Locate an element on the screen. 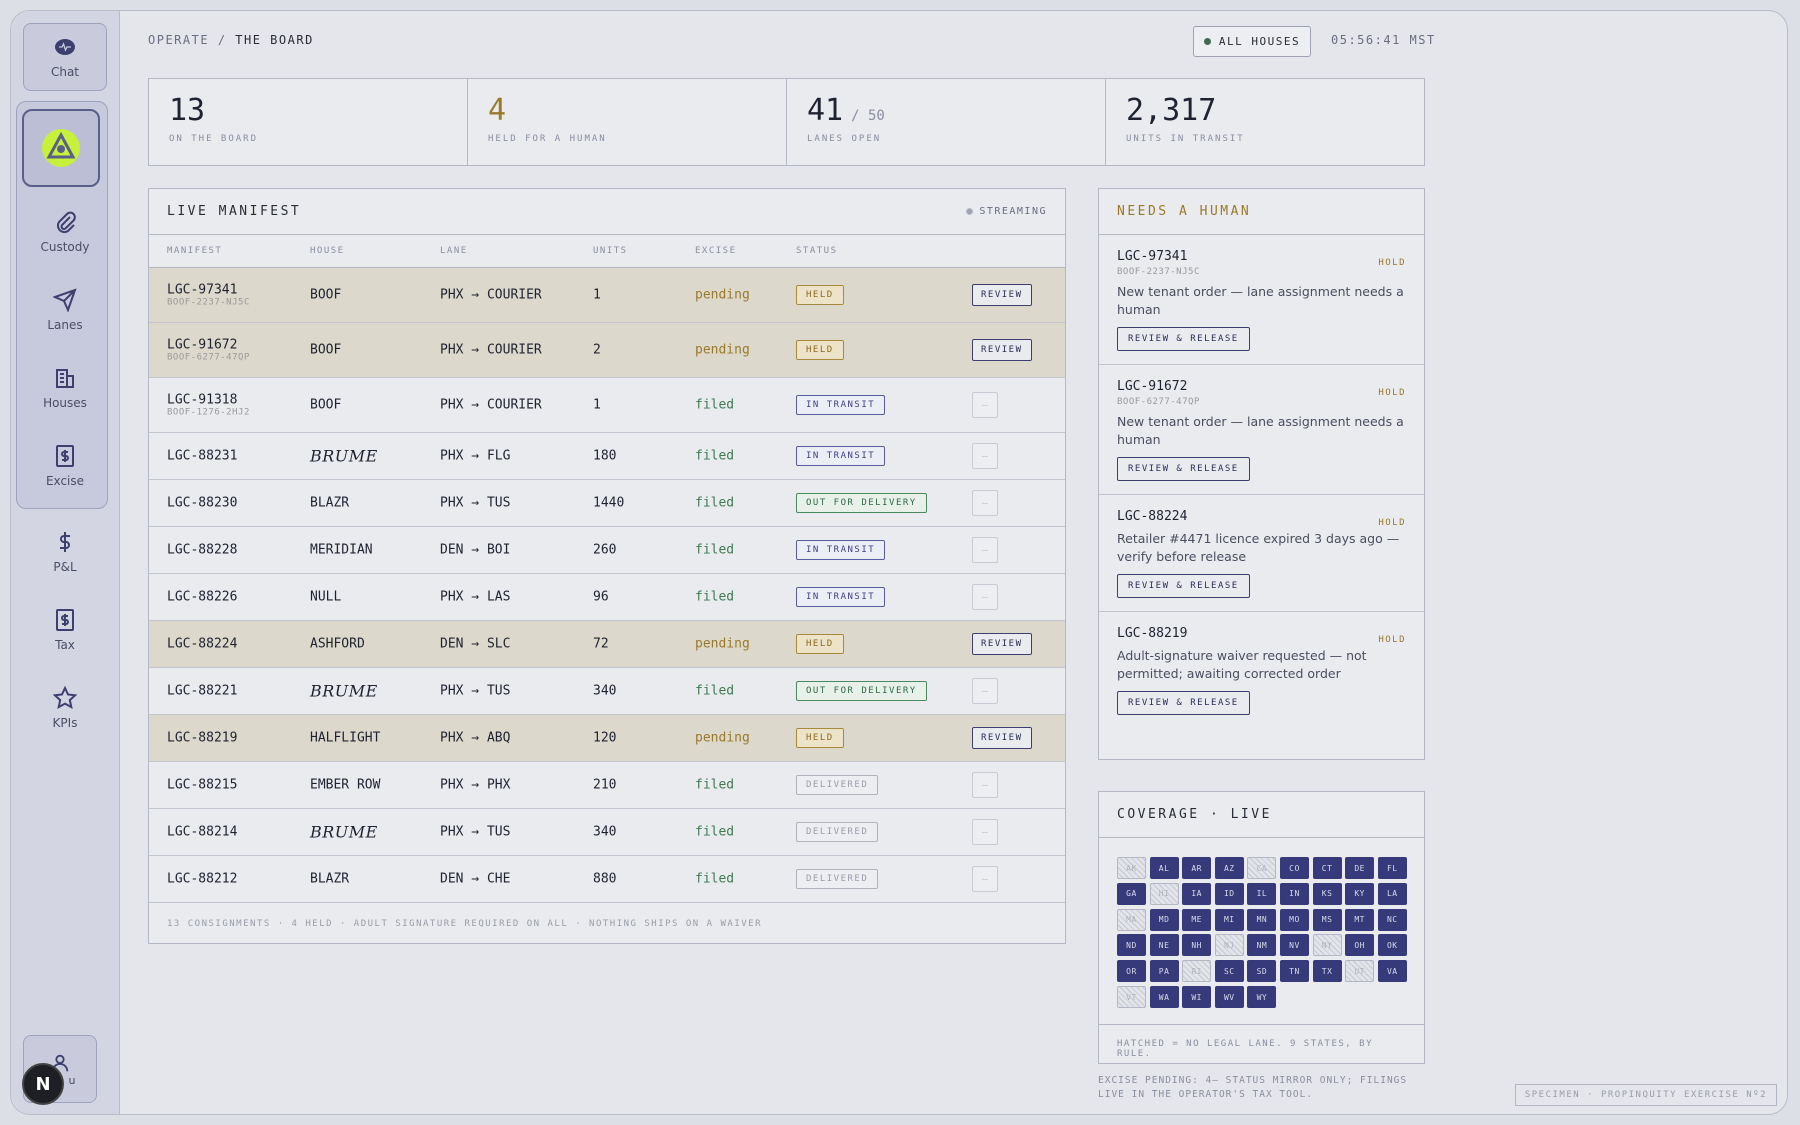 The width and height of the screenshot is (1800, 1125). state-cell: MN is located at coordinates (1262, 919).